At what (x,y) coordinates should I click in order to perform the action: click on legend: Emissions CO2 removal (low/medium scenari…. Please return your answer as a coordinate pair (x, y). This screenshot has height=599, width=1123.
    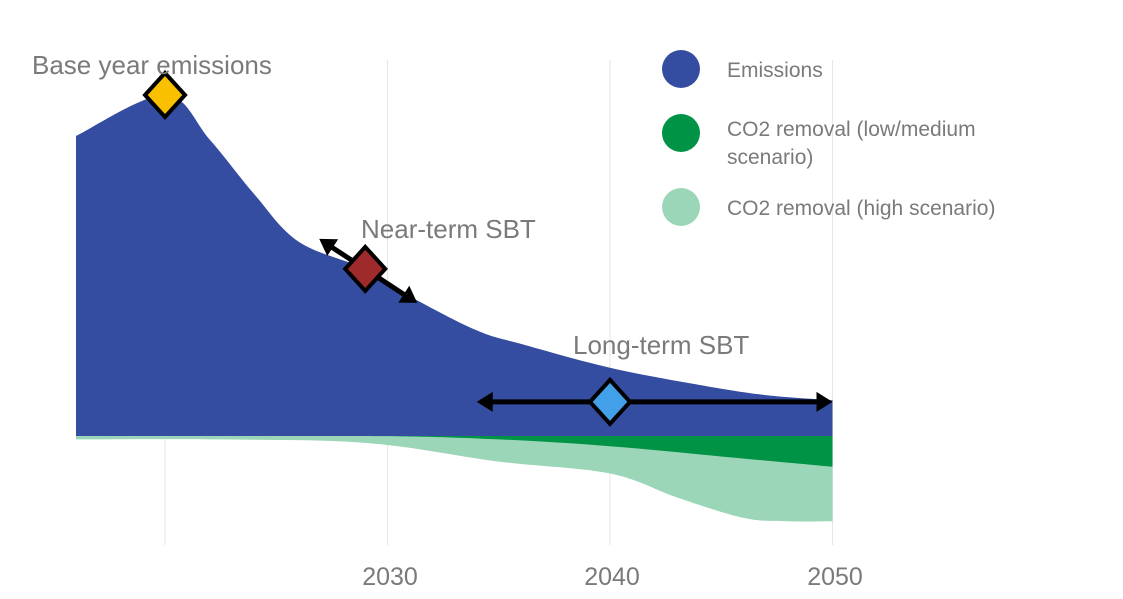
    Looking at the image, I should click on (828, 138).